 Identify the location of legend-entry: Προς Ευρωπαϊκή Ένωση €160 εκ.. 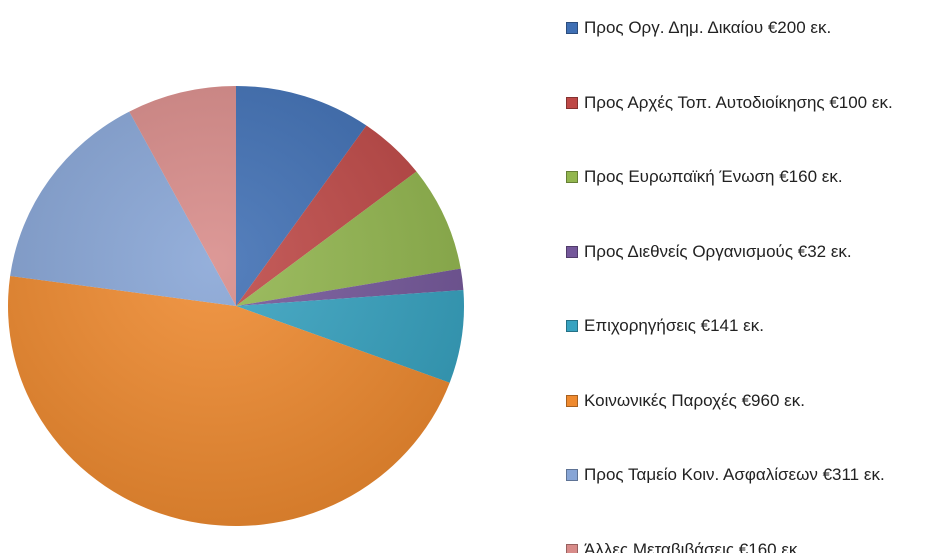
(745, 177).